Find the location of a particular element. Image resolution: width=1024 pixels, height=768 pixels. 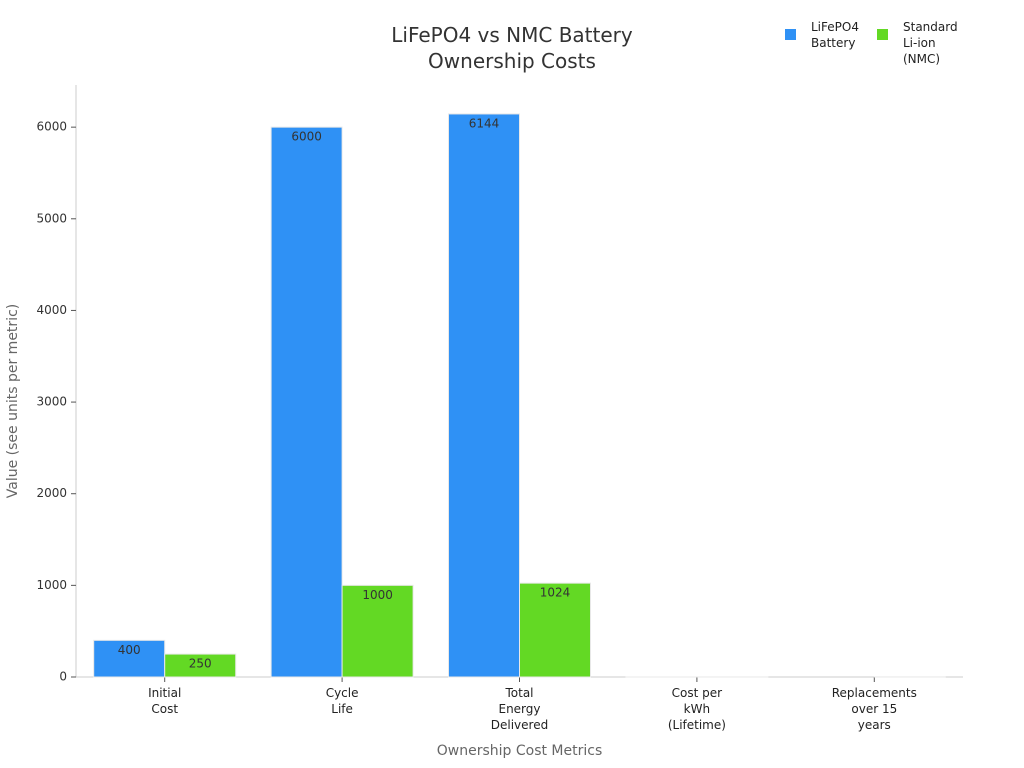

data-label: 400 is located at coordinates (129, 650).